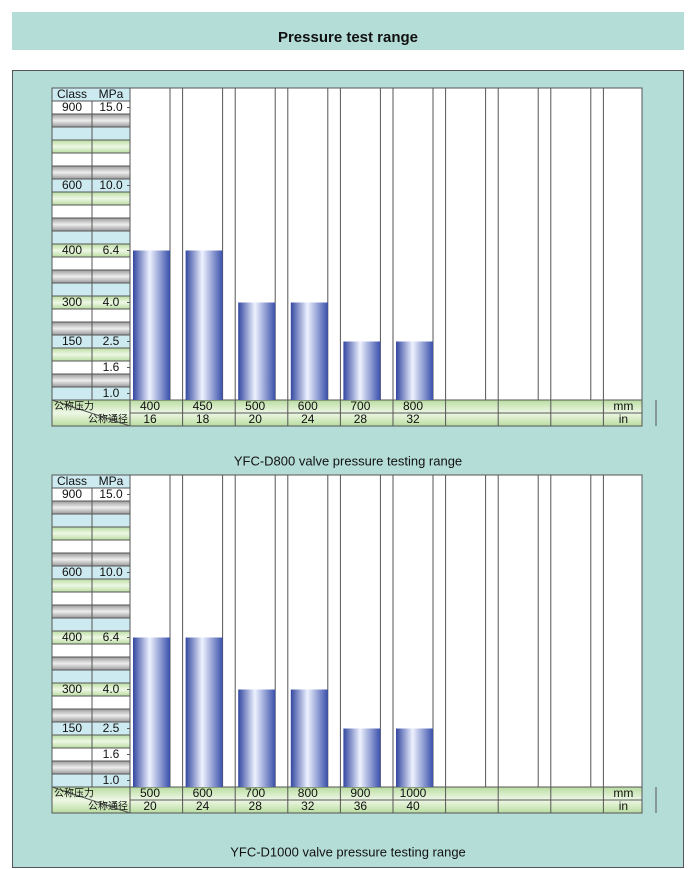 Image resolution: width=700 pixels, height=869 pixels. Describe the element at coordinates (360, 793) in the screenshot. I see `x-tick-label: 900` at that location.